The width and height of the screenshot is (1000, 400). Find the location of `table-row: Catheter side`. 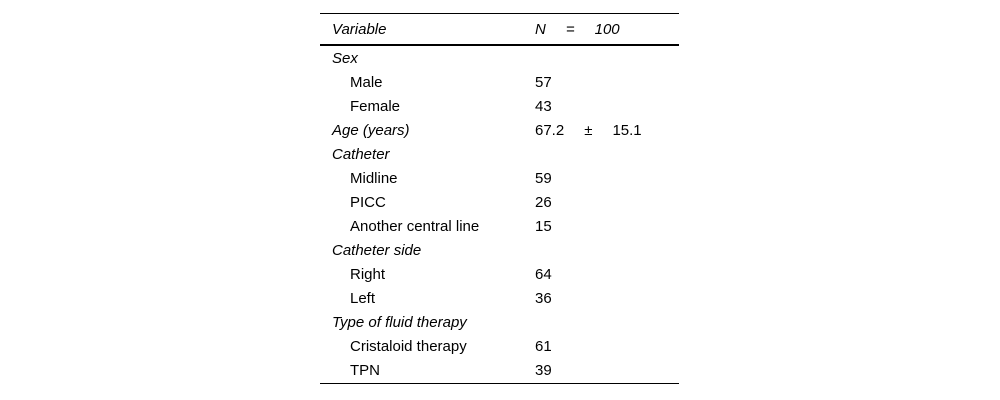

table-row: Catheter side is located at coordinates (499, 250).